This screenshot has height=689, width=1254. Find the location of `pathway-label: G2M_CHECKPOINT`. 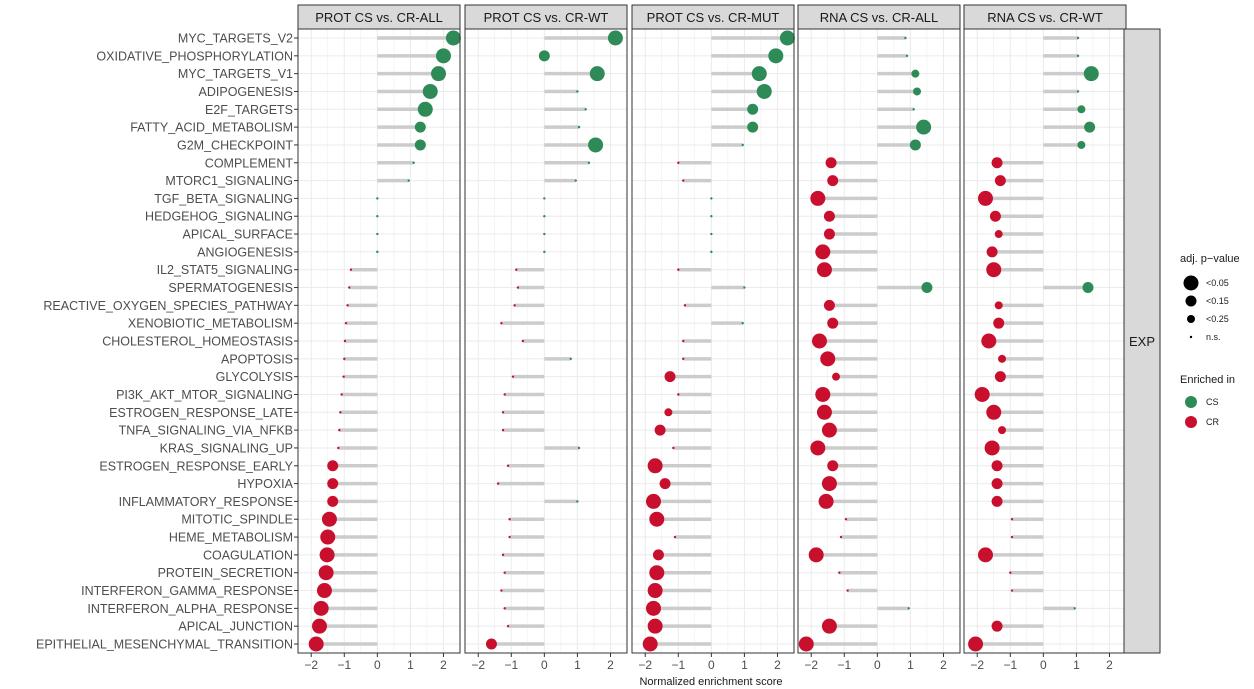

pathway-label: G2M_CHECKPOINT is located at coordinates (235, 145).